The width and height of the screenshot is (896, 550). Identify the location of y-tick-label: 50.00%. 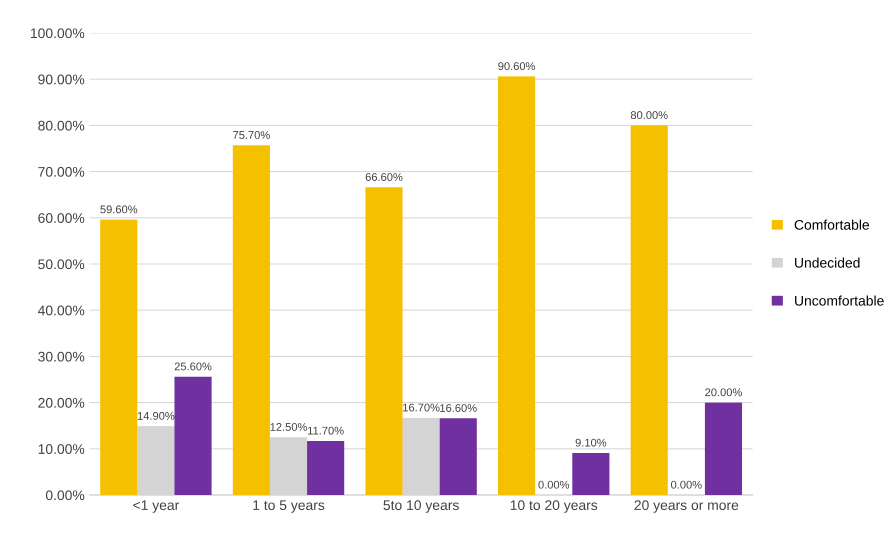
(61, 264).